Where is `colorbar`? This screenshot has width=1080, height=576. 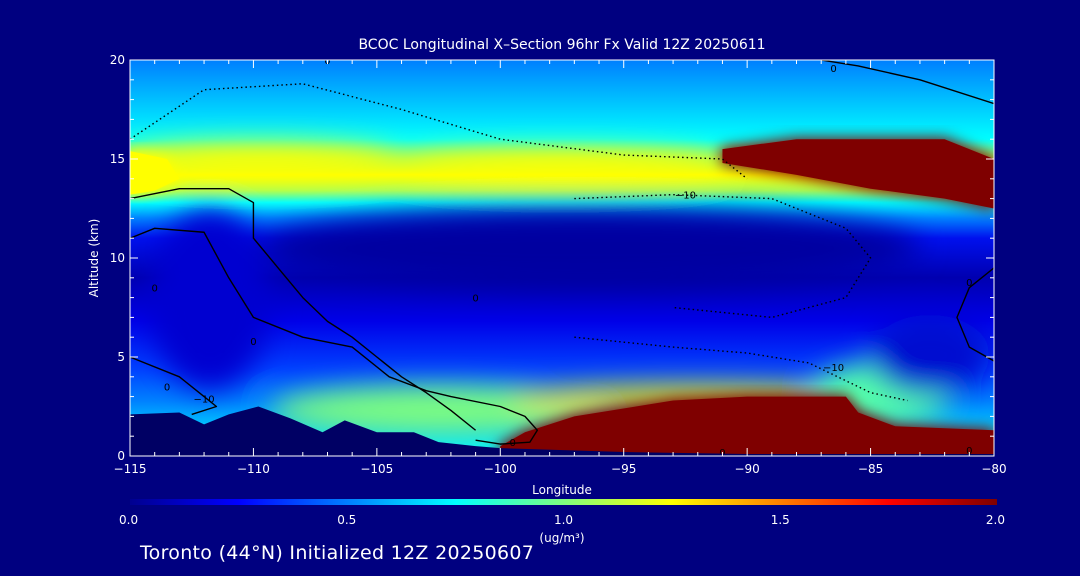 colorbar is located at coordinates (563, 502).